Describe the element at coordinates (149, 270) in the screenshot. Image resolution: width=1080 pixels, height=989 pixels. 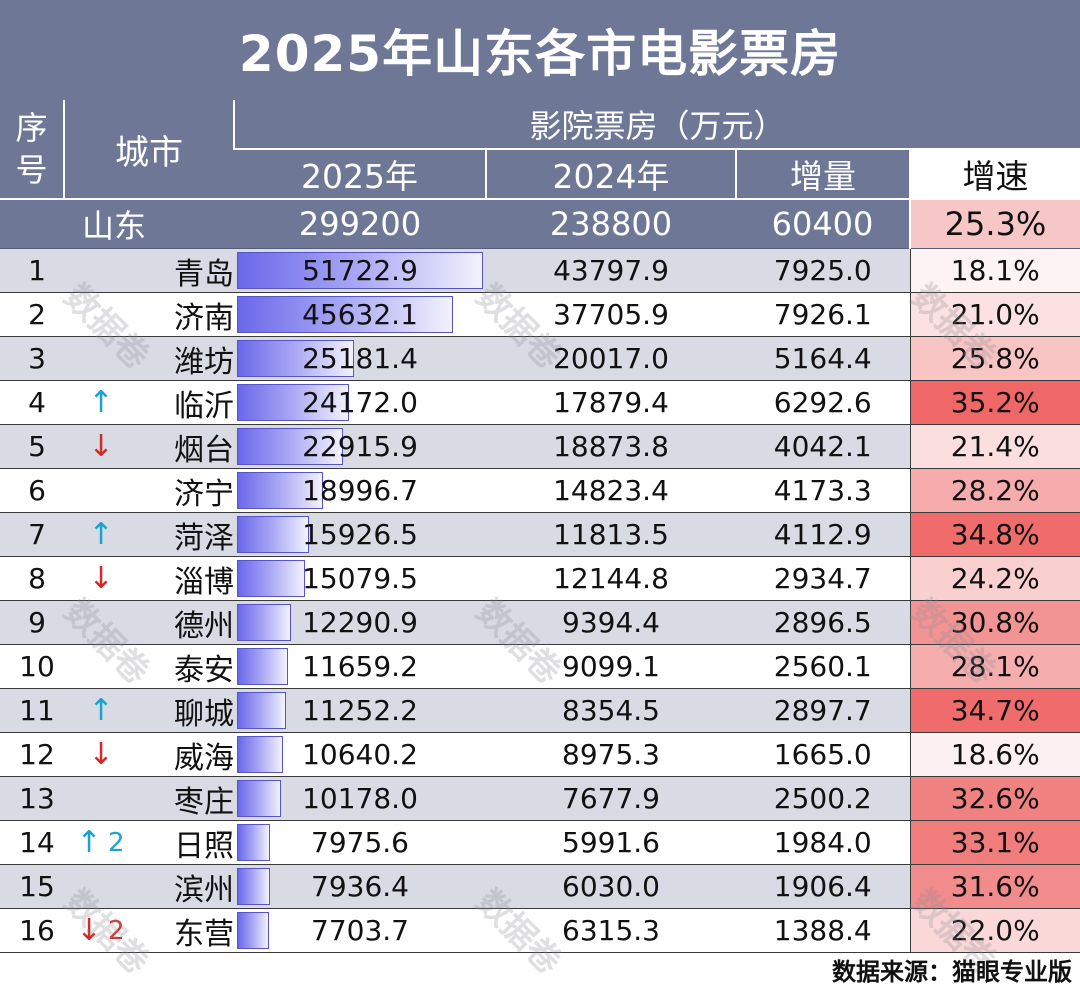
I see `city-cell: 青岛` at that location.